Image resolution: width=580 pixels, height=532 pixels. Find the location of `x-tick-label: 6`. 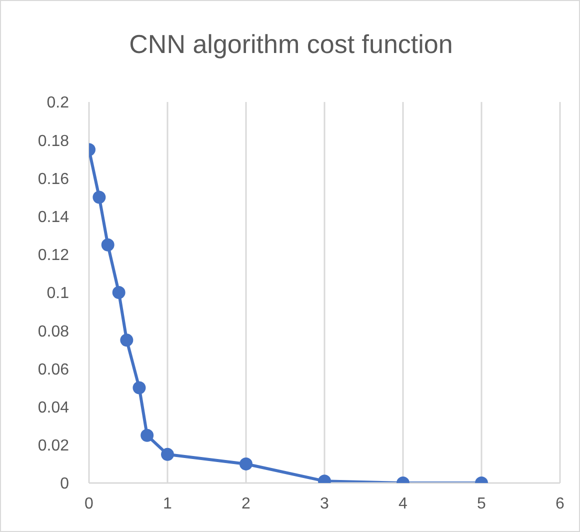

x-tick-label: 6 is located at coordinates (560, 503).